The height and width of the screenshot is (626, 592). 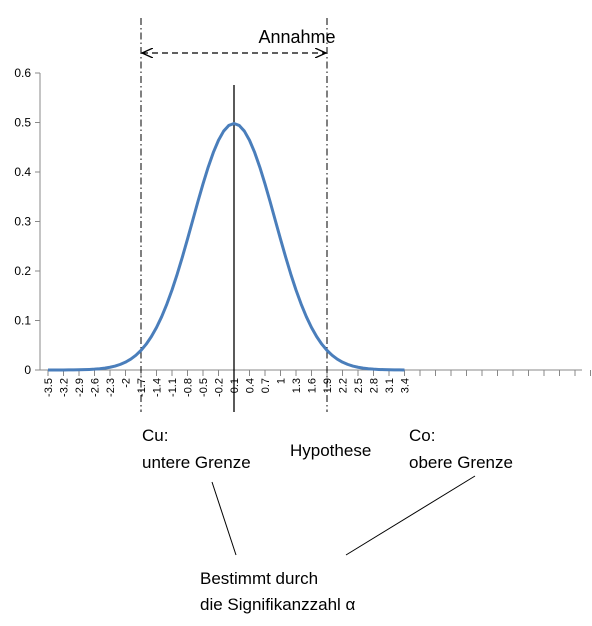 I want to click on x-tick-label: 1.3, so click(x=297, y=385).